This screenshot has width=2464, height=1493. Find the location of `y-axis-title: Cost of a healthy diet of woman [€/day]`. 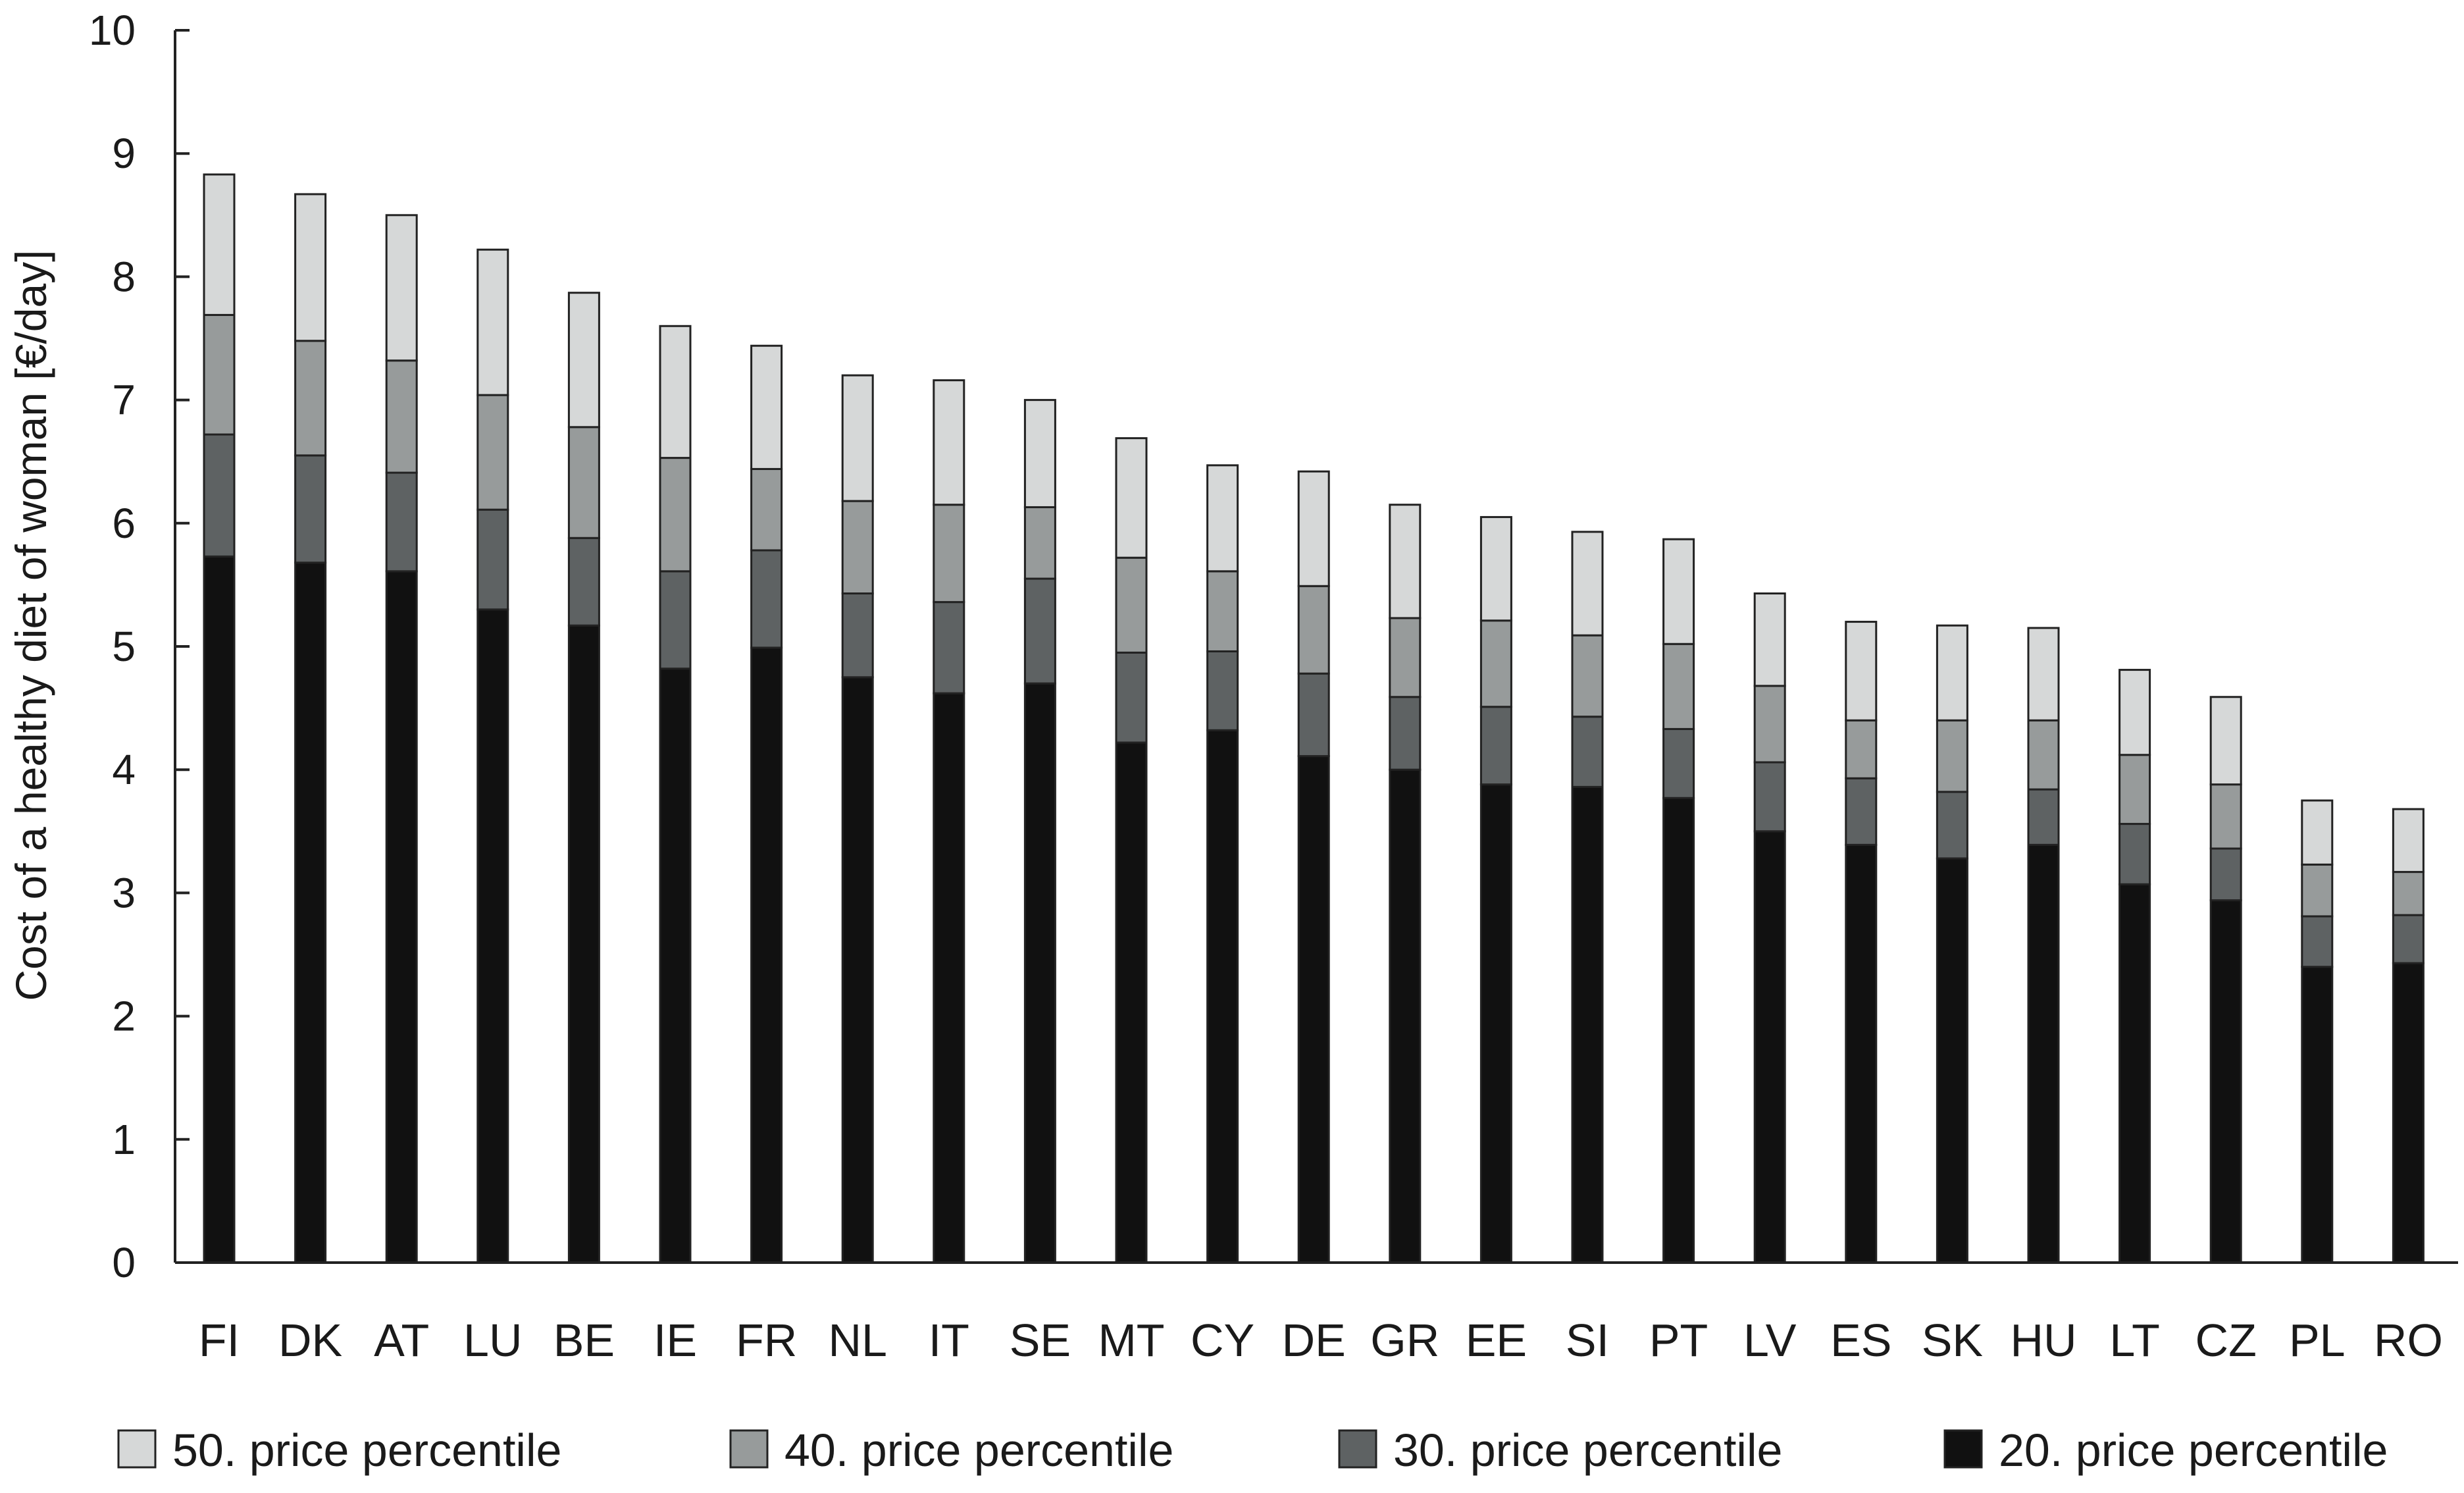

y-axis-title: Cost of a healthy diet of woman [€/day] is located at coordinates (31, 625).